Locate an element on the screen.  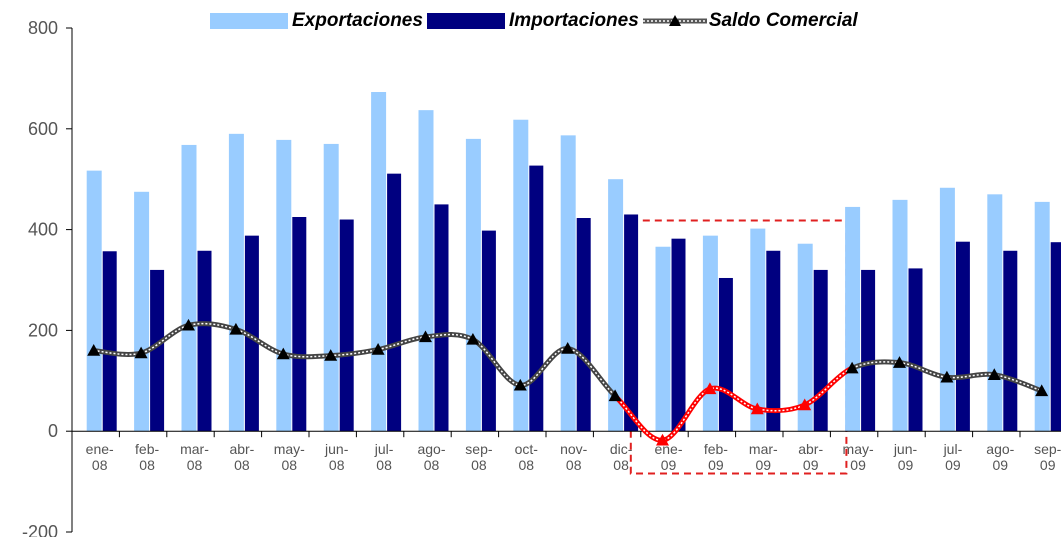
y-tick-label: -200 is located at coordinates (40, 529).